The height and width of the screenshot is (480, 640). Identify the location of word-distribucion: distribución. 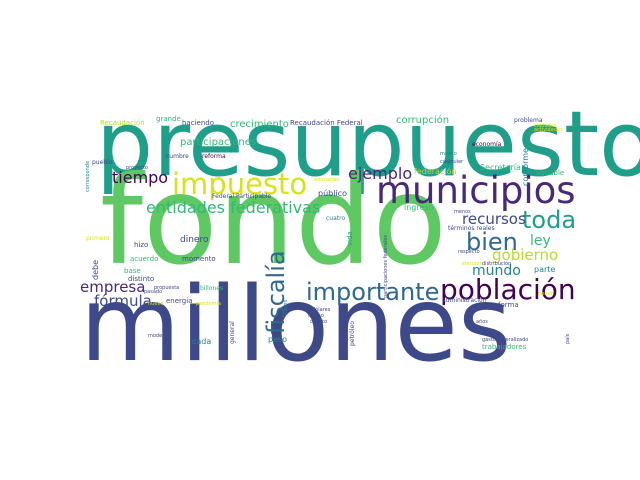
(497, 264).